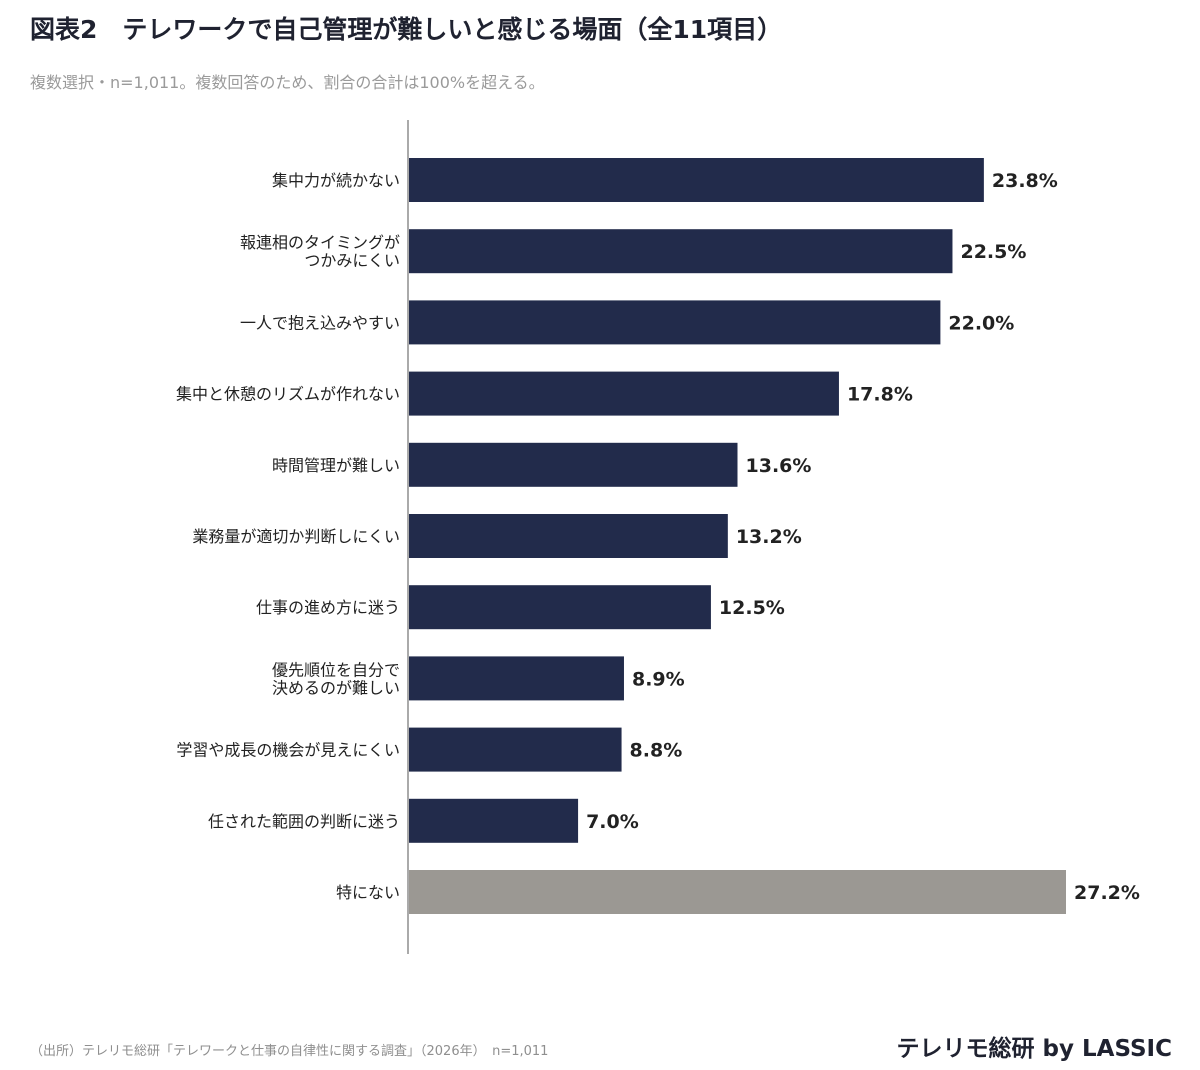 The image size is (1200, 1070). What do you see at coordinates (880, 395) in the screenshot?
I see `data-label: 17.8%` at bounding box center [880, 395].